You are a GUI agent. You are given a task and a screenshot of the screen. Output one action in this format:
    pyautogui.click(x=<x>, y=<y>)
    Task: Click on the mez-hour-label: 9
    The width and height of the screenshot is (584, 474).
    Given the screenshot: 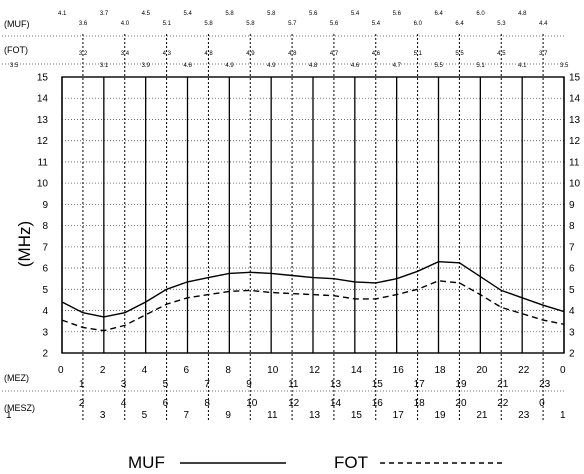 What is the action you would take?
    pyautogui.click(x=249, y=384)
    